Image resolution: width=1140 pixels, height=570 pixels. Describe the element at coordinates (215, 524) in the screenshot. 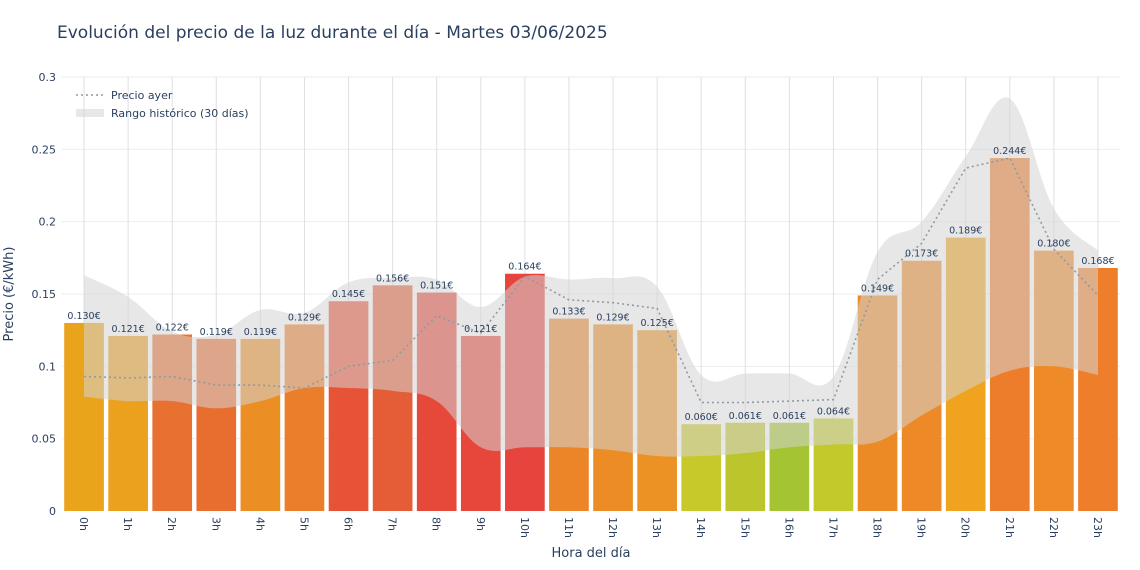

I see `x-tick-label: 3h` at that location.